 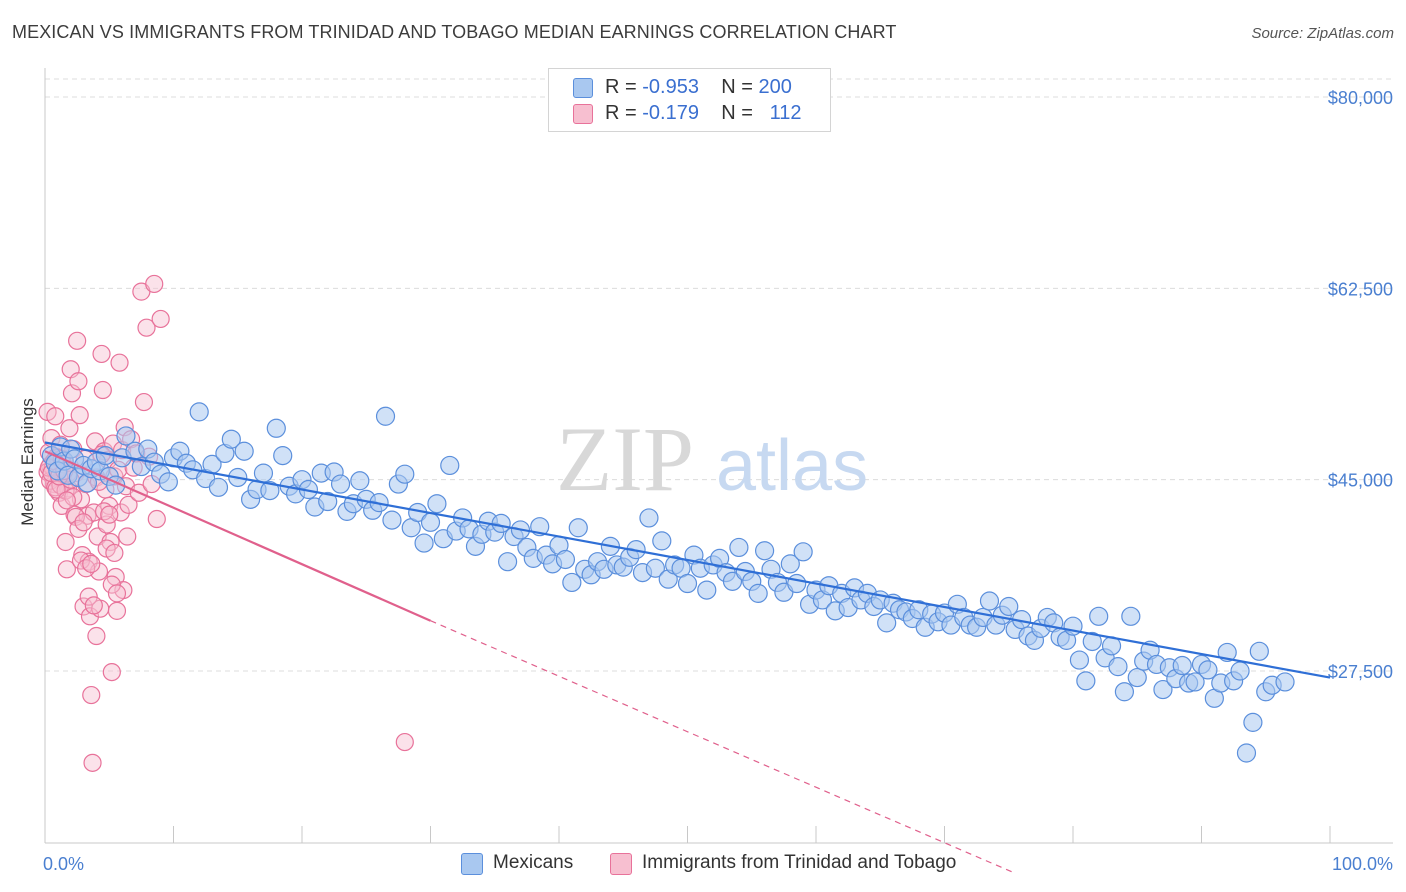 What do you see at coordinates (670, 113) in the screenshot?
I see `legend-r-value: -0.179` at bounding box center [670, 113].